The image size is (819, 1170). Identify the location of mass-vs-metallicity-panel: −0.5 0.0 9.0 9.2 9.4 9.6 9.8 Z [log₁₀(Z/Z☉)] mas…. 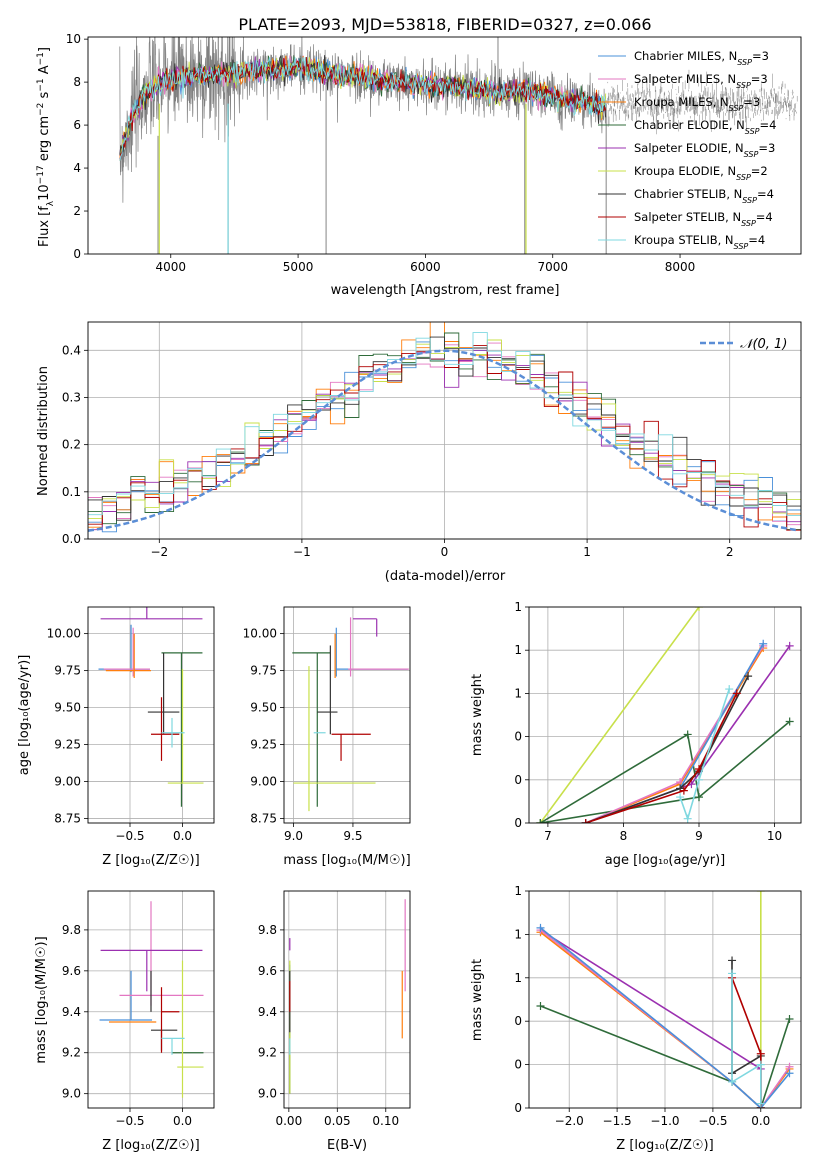
(124, 1021).